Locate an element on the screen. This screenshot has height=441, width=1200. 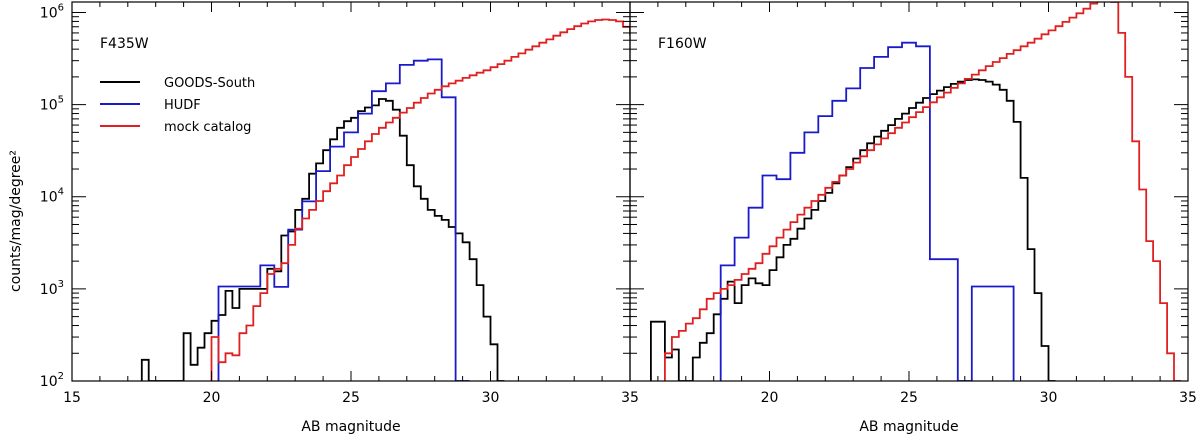
legend: GOODS-South HUDF mock catalog is located at coordinates (177, 105).